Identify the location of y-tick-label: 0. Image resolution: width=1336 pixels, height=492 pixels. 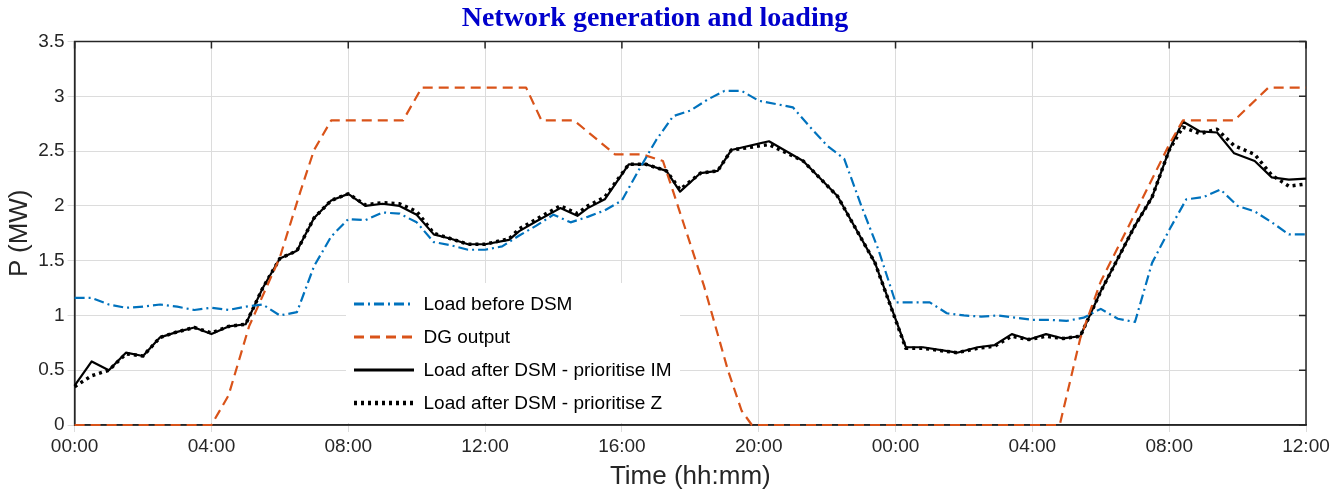
(59, 424).